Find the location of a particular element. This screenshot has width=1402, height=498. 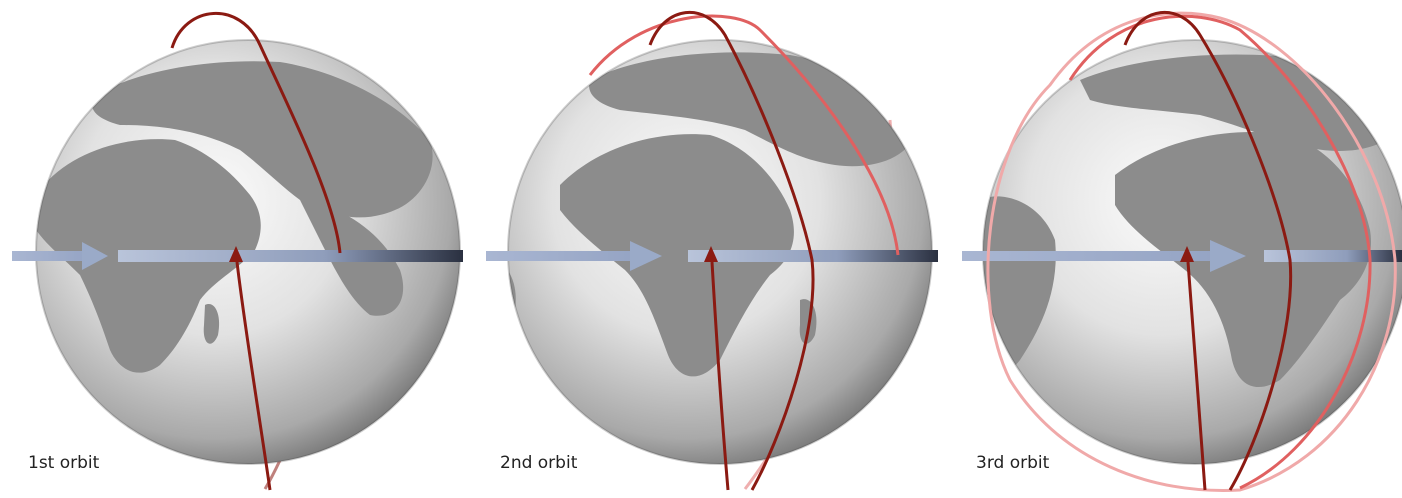

panel-label-2: 2nd orbit is located at coordinates (539, 463).